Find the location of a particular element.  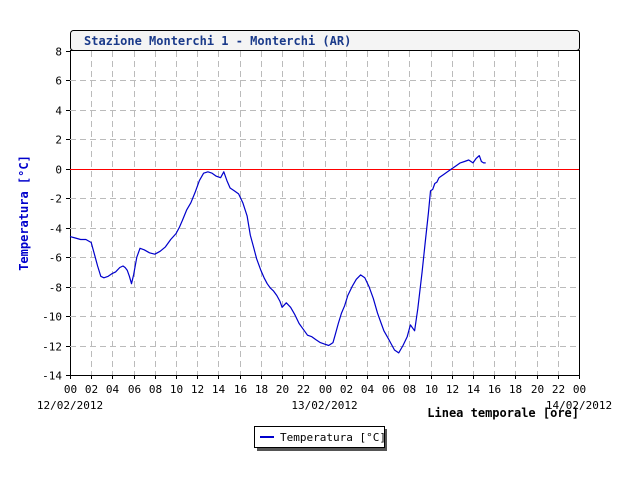

y-tick-label: -4 is located at coordinates (56, 229).